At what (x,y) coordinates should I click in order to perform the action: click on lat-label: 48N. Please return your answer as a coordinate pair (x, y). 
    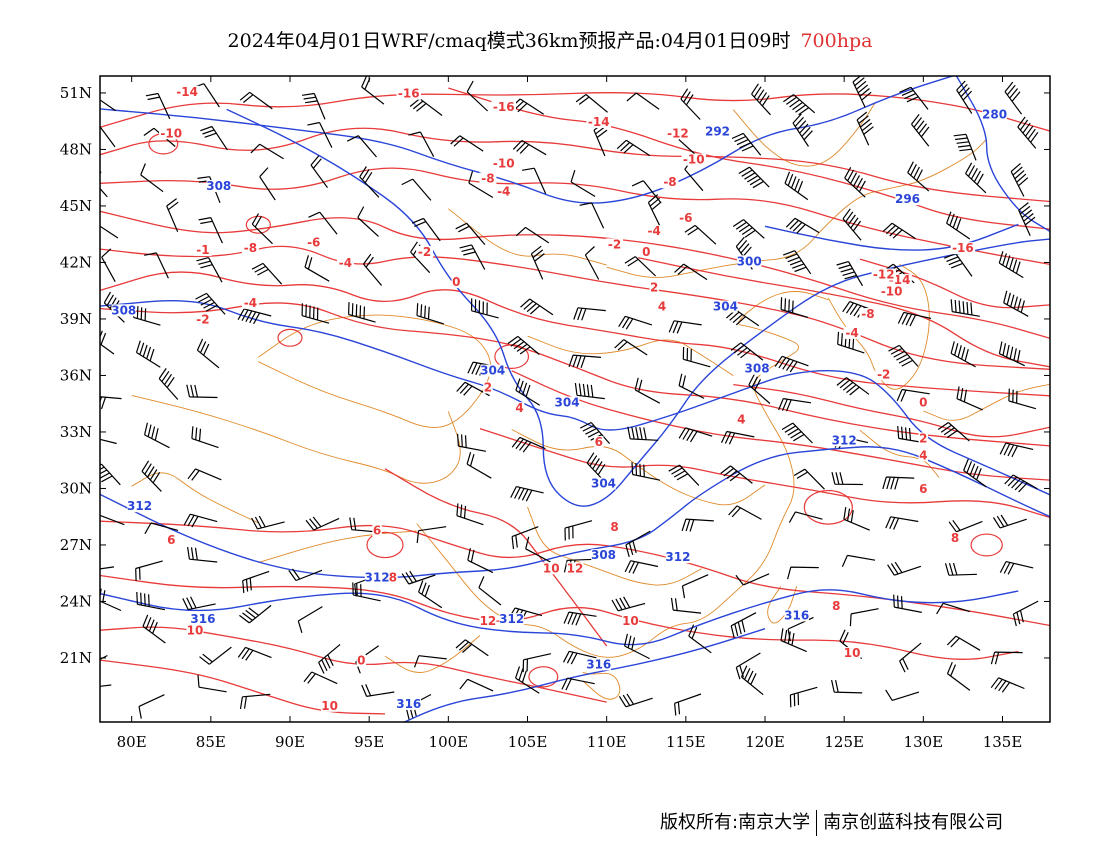
    Looking at the image, I should click on (76, 149).